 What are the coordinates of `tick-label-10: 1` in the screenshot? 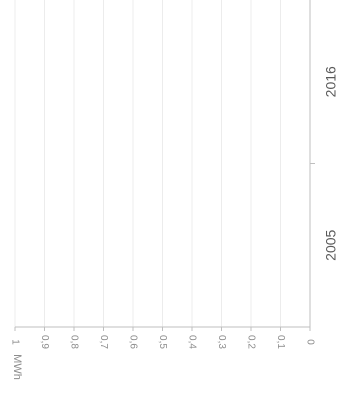 It's located at (14, 342).